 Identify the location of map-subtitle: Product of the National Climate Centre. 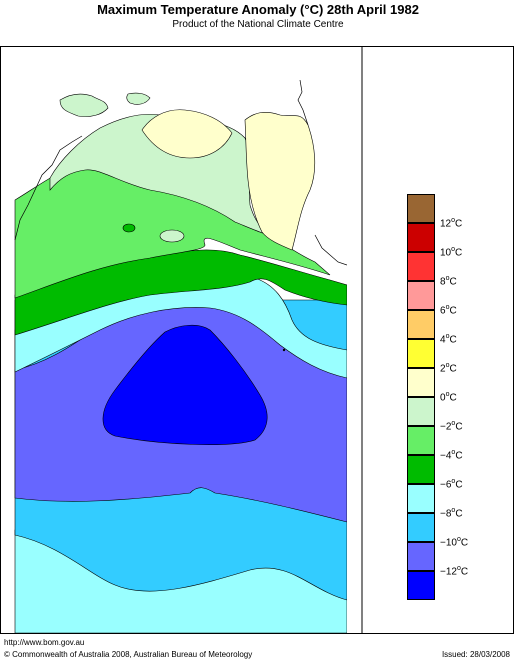
(258, 24).